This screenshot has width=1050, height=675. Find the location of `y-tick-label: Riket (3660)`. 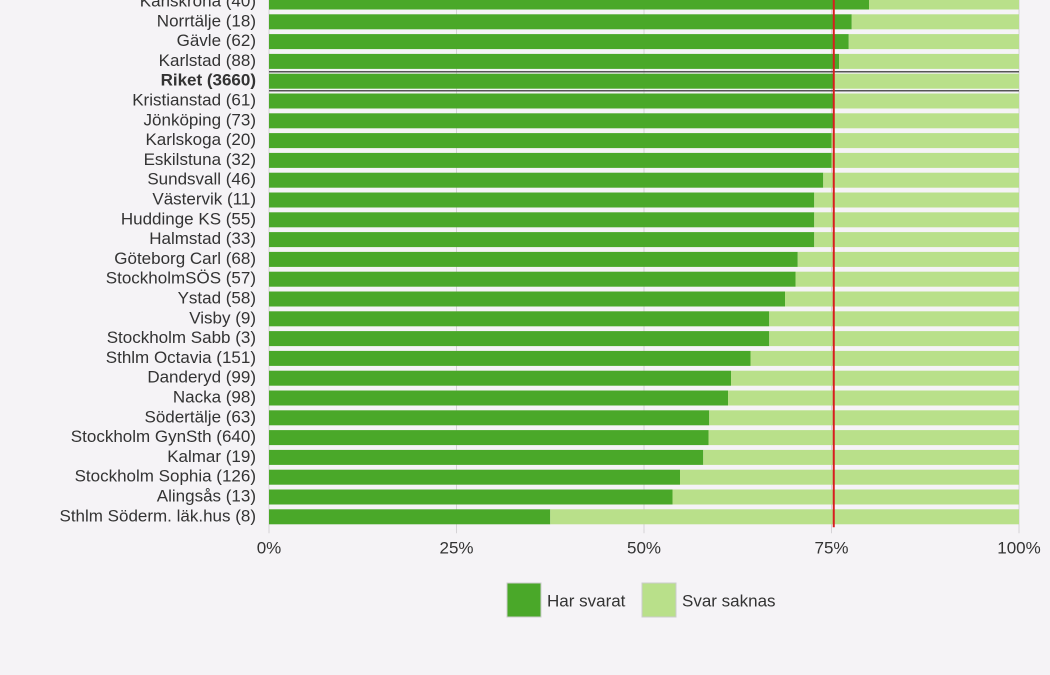

y-tick-label: Riket (3660) is located at coordinates (208, 80).